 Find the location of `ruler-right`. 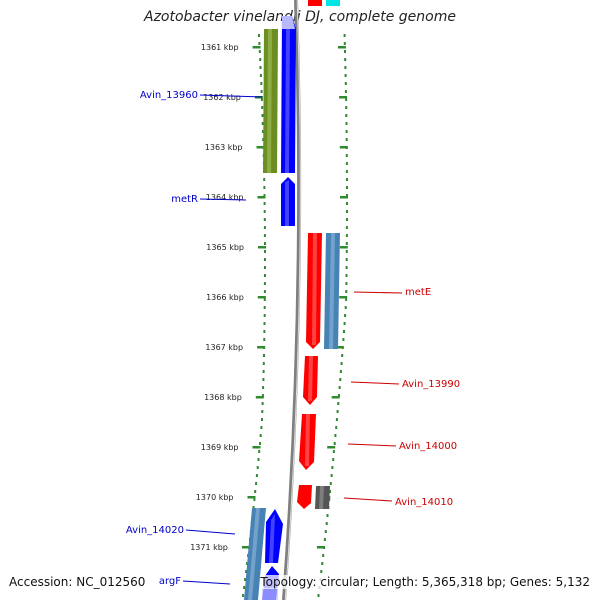

ruler-right is located at coordinates (332, 315).